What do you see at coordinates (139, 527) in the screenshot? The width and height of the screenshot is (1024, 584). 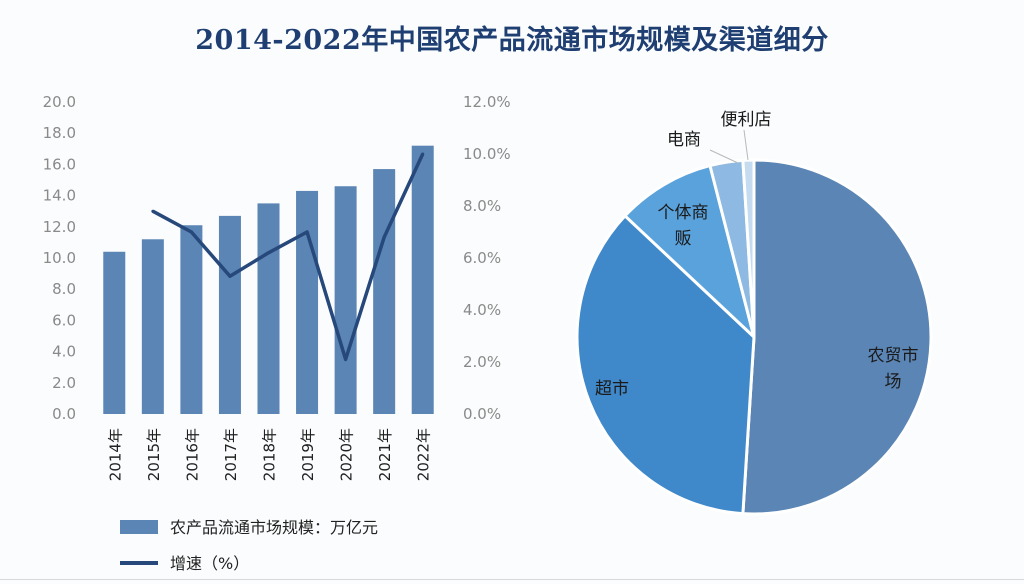 I see `legend-bar-swatch` at bounding box center [139, 527].